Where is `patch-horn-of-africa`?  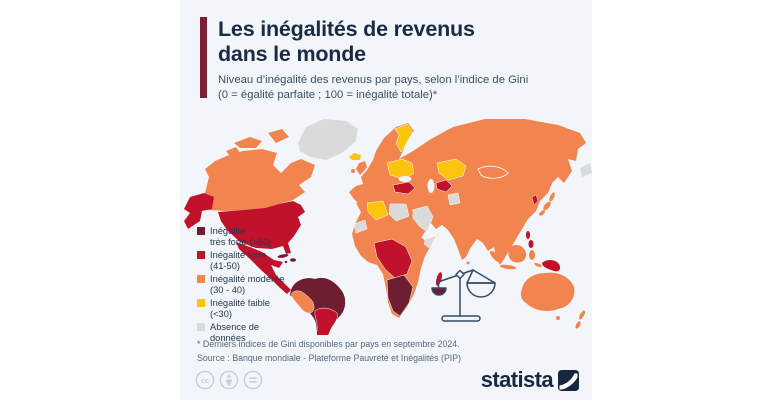
patch-horn-of-africa is located at coordinates (429, 243).